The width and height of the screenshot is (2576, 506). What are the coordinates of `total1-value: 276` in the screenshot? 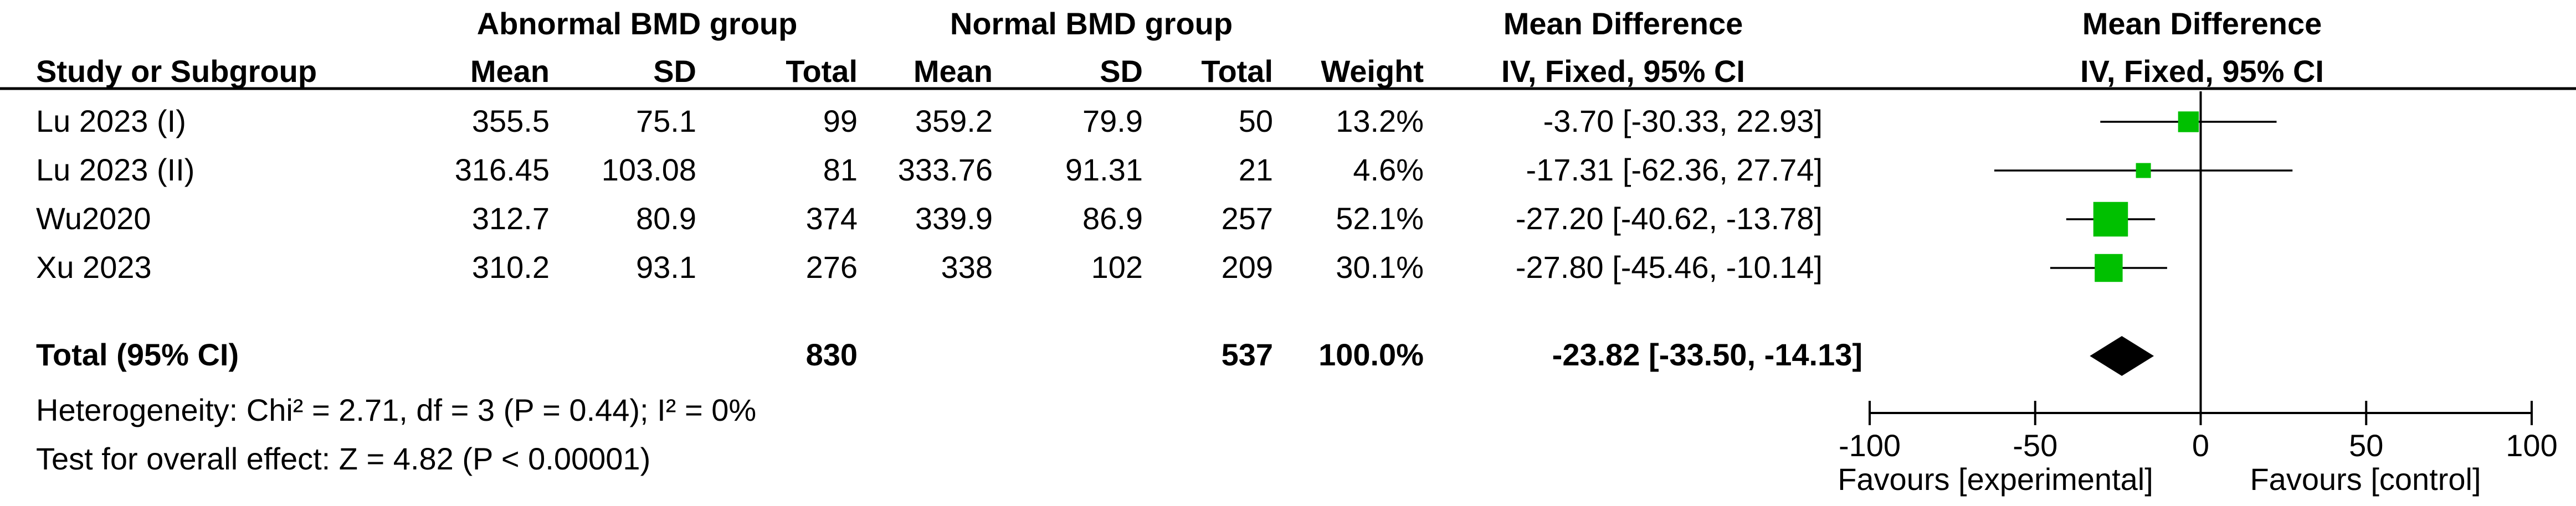 It's located at (832, 267).